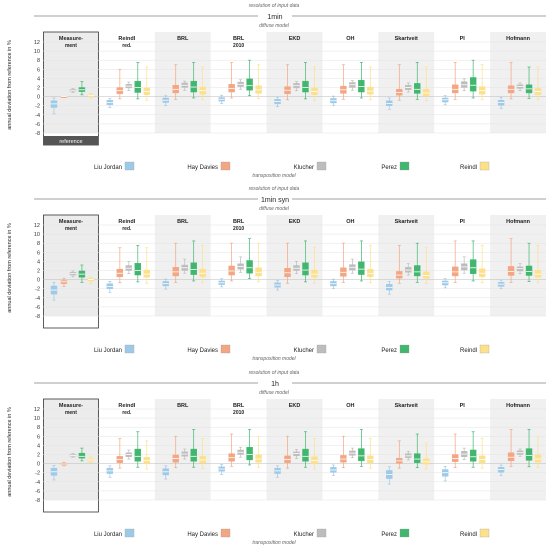  I want to click on diffuse-model-label: EKD, so click(295, 39).